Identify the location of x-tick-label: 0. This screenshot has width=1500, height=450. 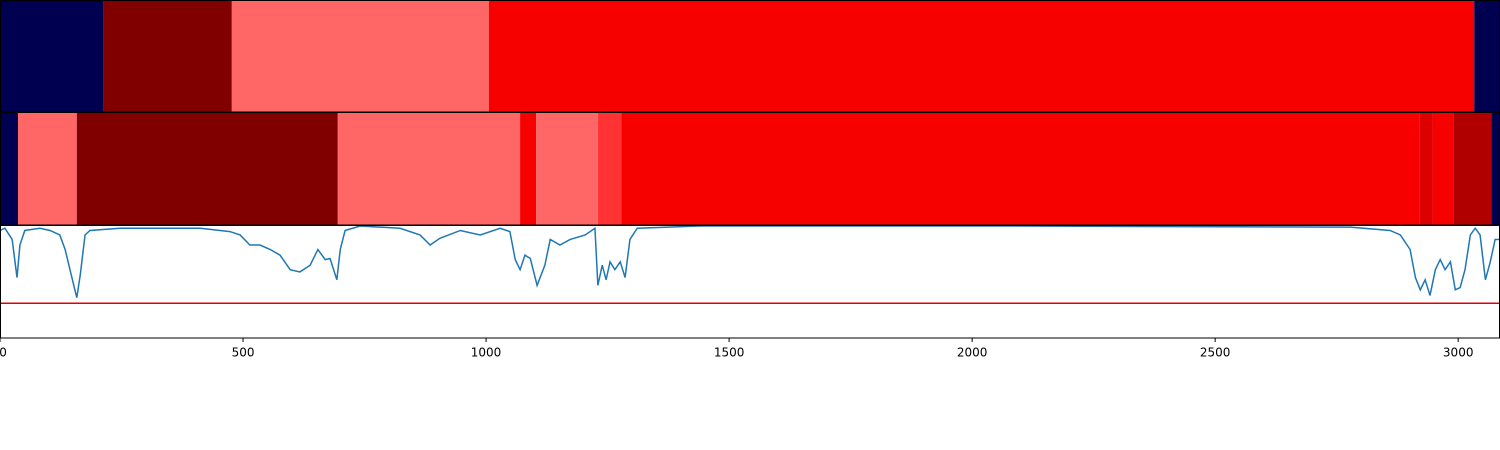
(3, 353).